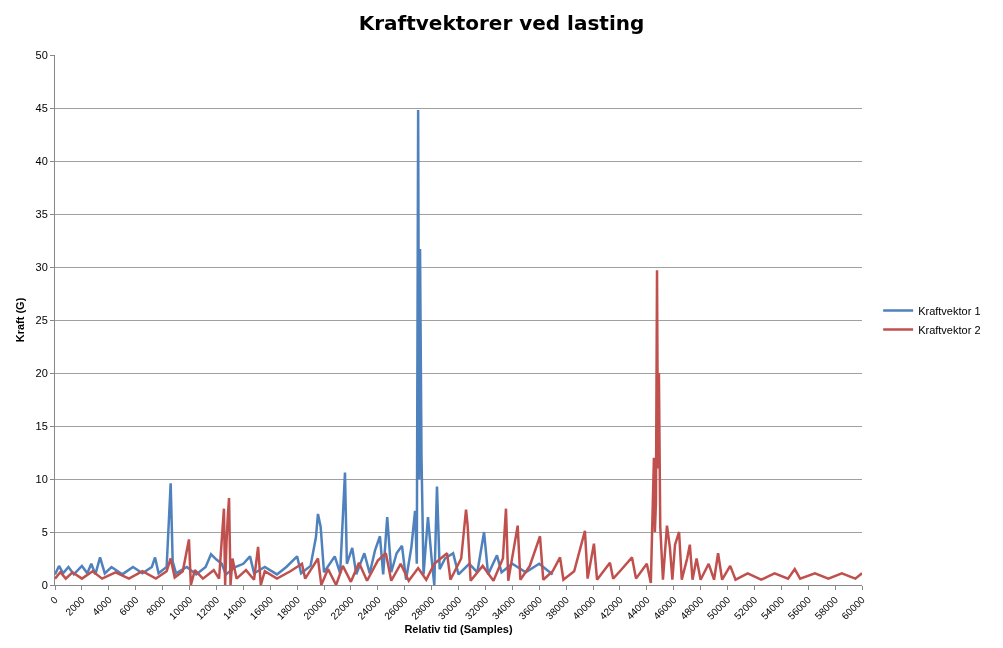 The image size is (1003, 648). Describe the element at coordinates (44, 531) in the screenshot. I see `y-tick-label: 5` at that location.